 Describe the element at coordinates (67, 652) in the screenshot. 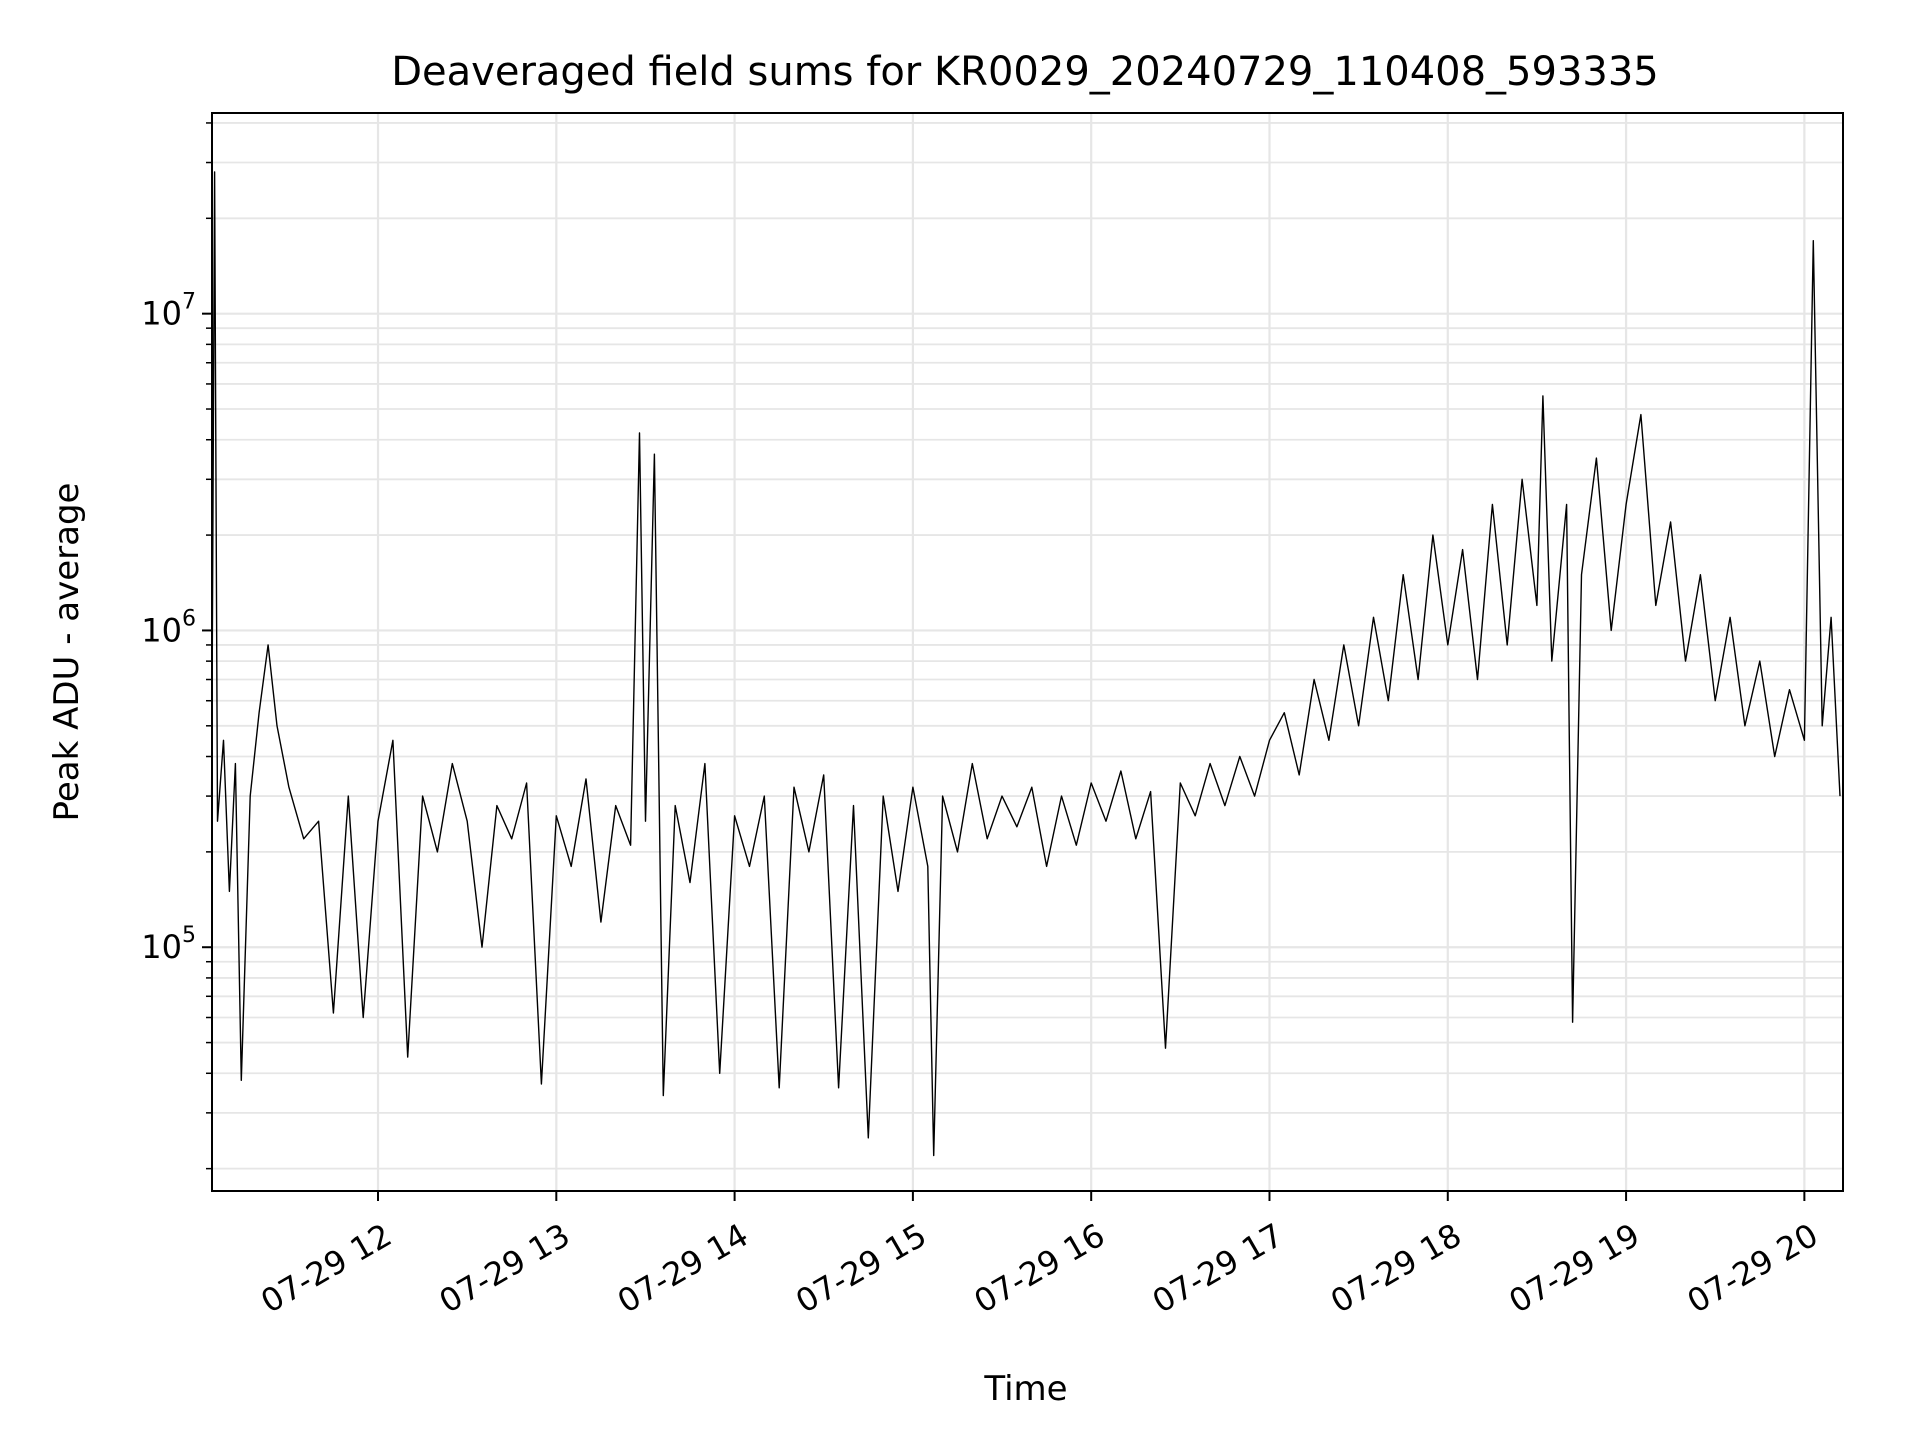

I see `y-axis-label: Peak ADU - average` at that location.